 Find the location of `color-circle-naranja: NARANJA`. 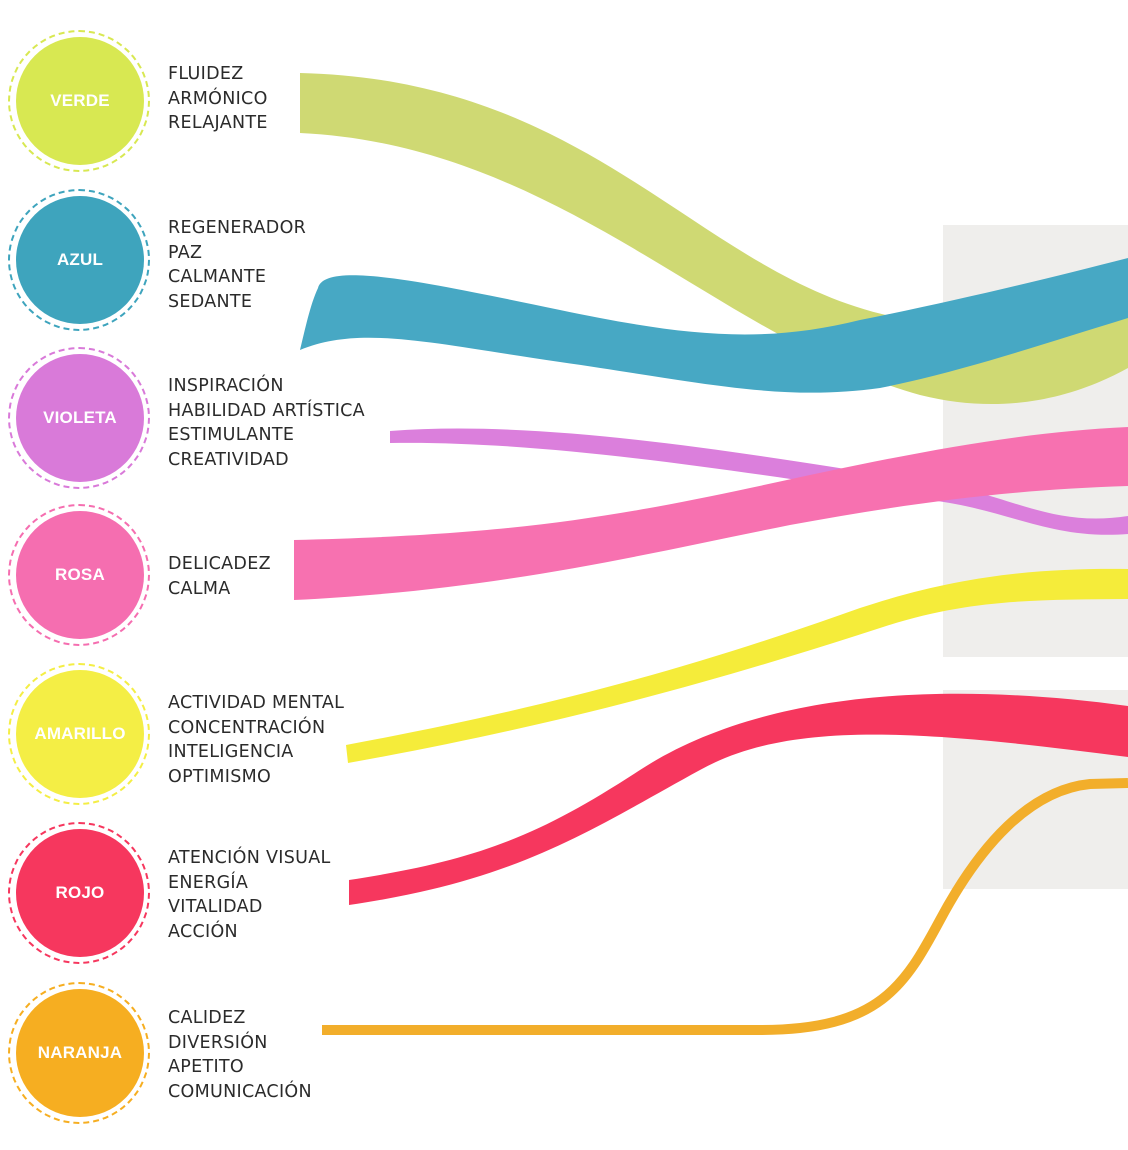

color-circle-naranja: NARANJA is located at coordinates (80, 1053).